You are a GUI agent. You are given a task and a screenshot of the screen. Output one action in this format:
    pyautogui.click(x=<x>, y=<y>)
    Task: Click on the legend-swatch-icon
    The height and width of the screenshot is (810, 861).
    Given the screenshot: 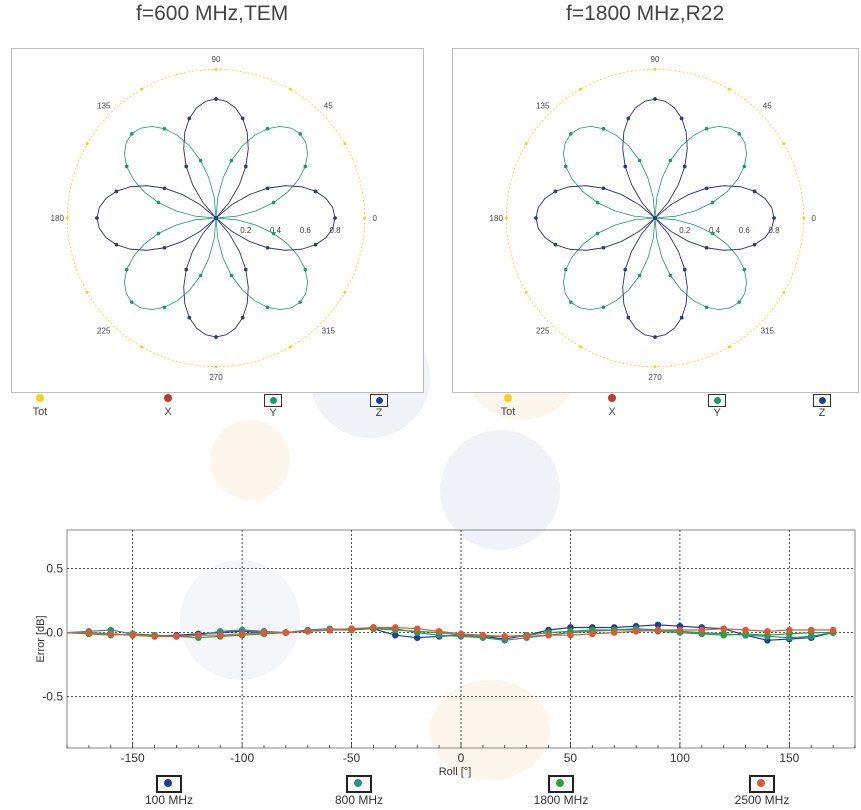 What is the action you would take?
    pyautogui.click(x=359, y=784)
    